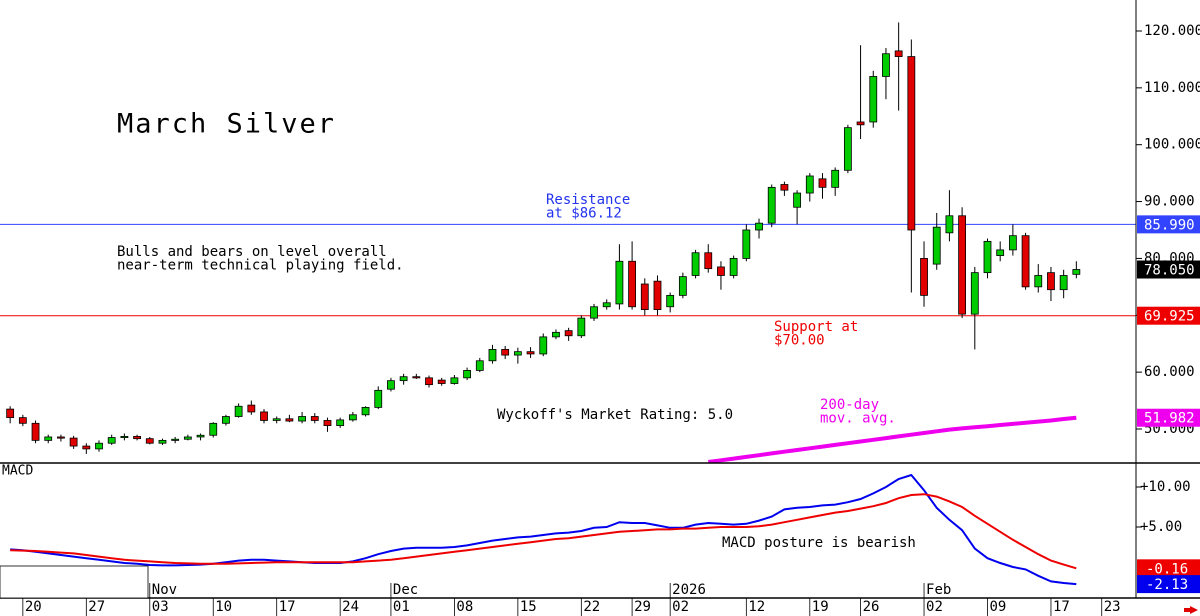 The height and width of the screenshot is (616, 1200). Describe the element at coordinates (820, 607) in the screenshot. I see `x-tick-label: 19` at that location.